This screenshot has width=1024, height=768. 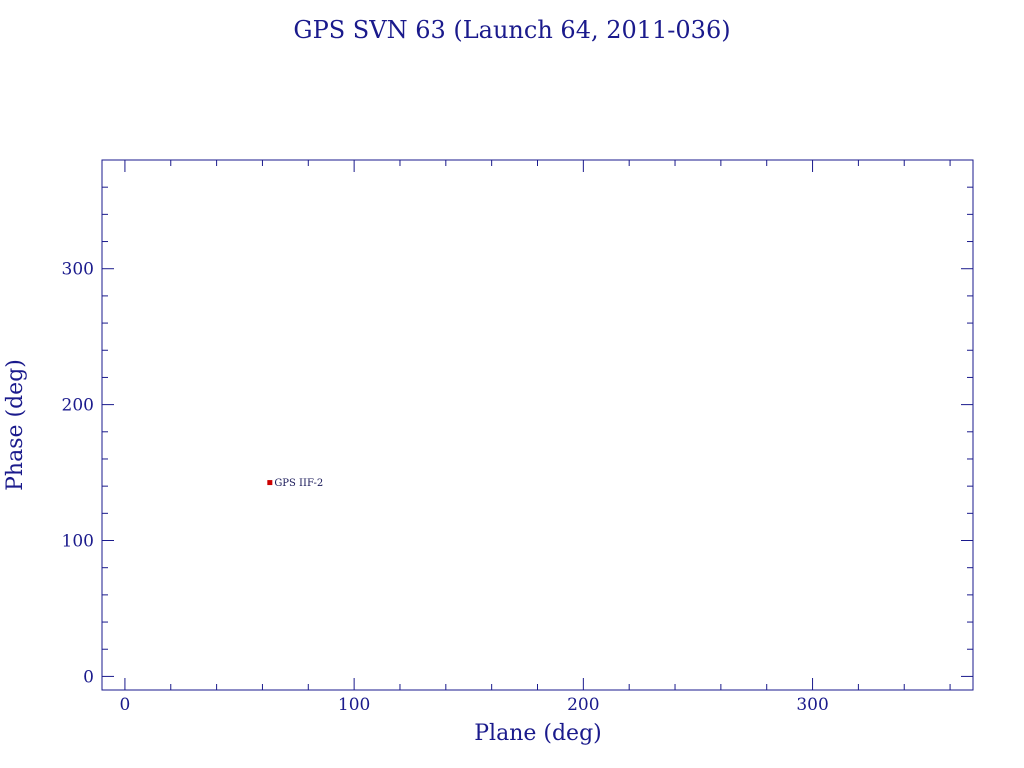 I want to click on x-tick-label: 100, so click(x=354, y=705).